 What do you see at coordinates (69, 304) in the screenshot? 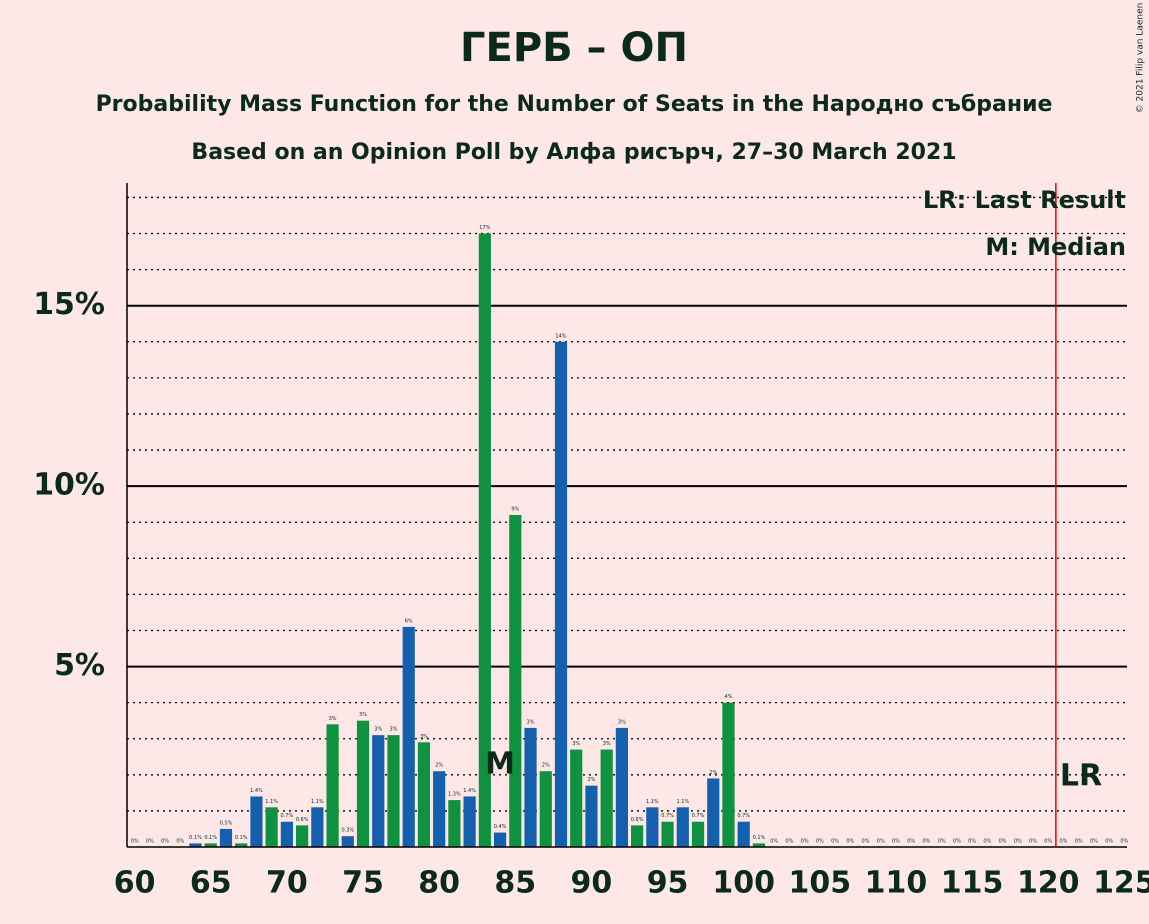
I see `y-tick-label: 15%` at bounding box center [69, 304].